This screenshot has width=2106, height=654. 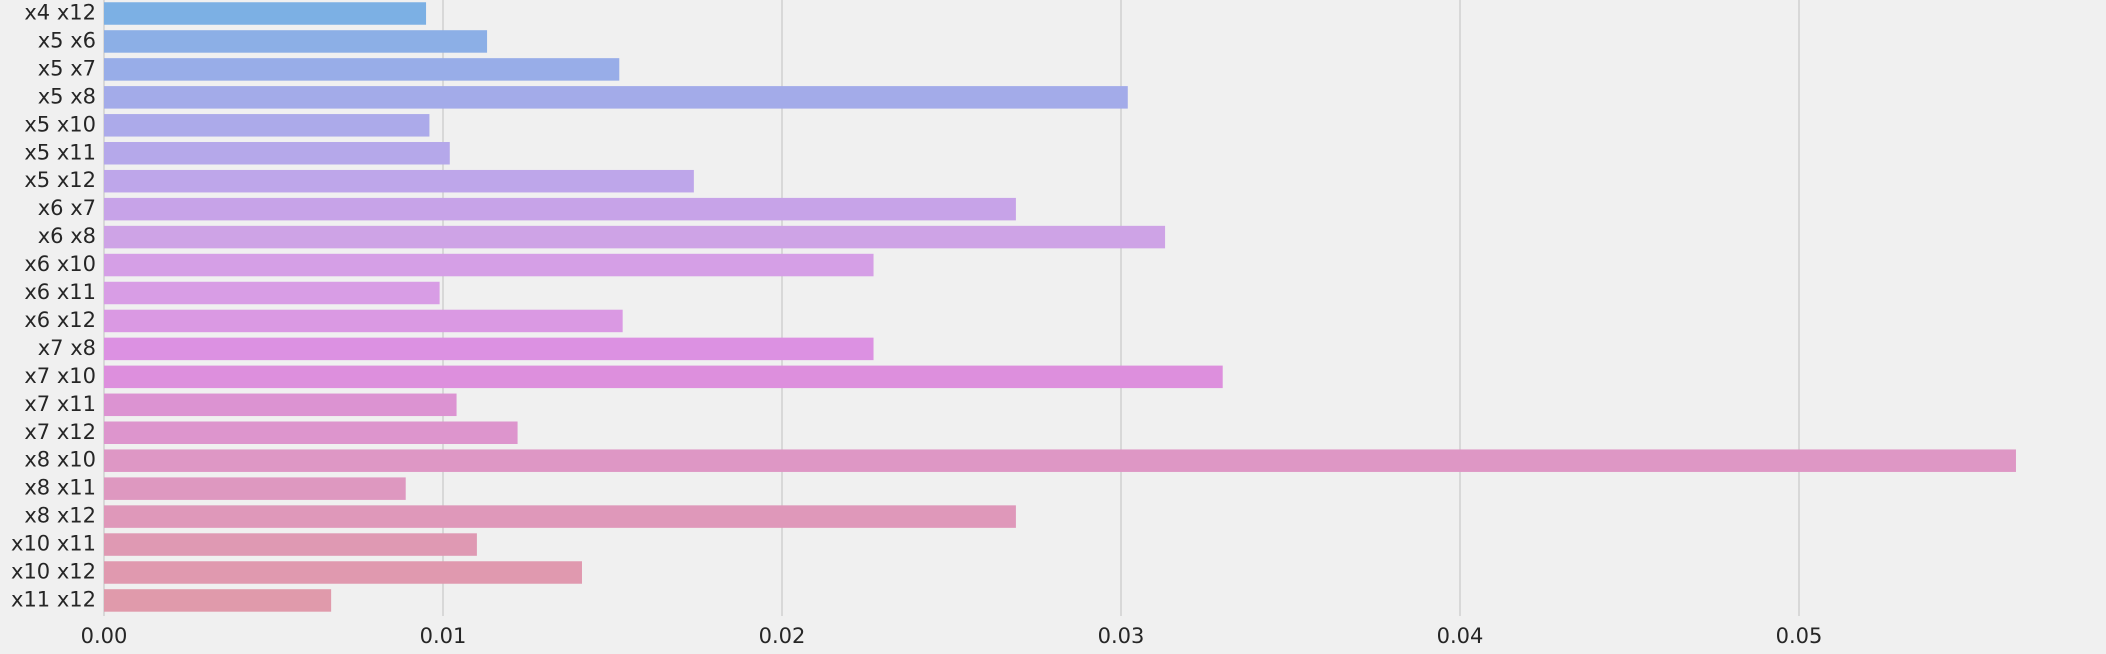 What do you see at coordinates (1799, 636) in the screenshot?
I see `x-tick-label: 0.05` at bounding box center [1799, 636].